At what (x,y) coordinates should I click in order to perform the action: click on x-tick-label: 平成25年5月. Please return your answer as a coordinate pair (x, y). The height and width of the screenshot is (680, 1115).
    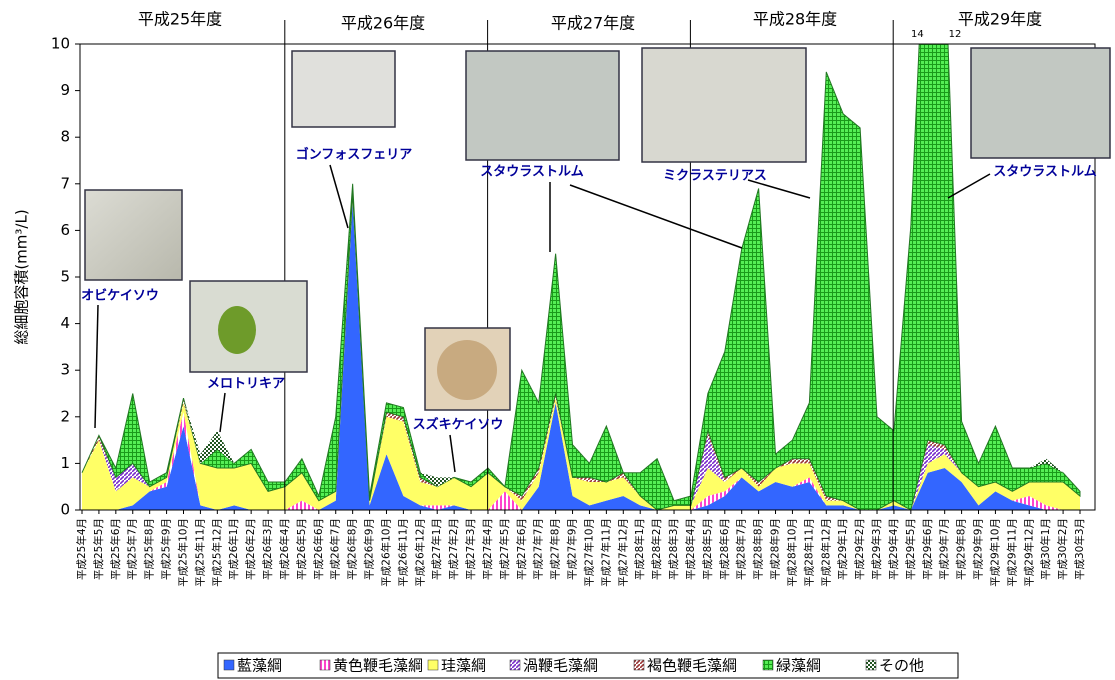
    Looking at the image, I should click on (98, 549).